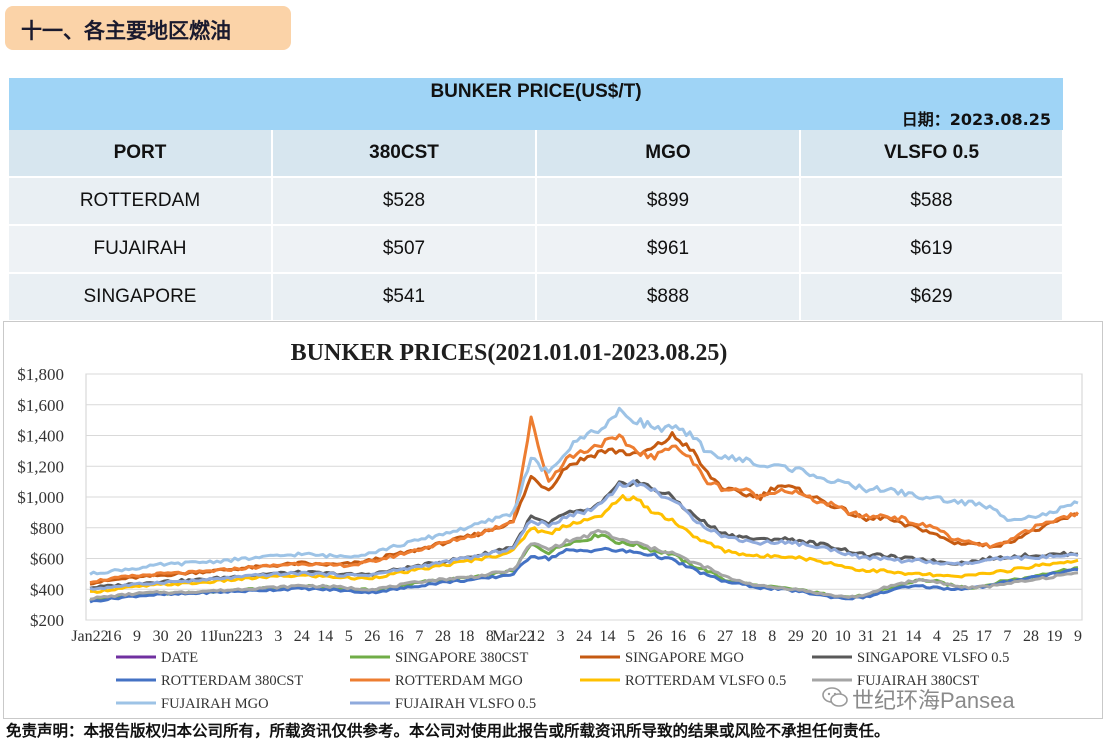 The height and width of the screenshot is (743, 1109). What do you see at coordinates (404, 249) in the screenshot?
I see `cell-380cst: $507` at bounding box center [404, 249].